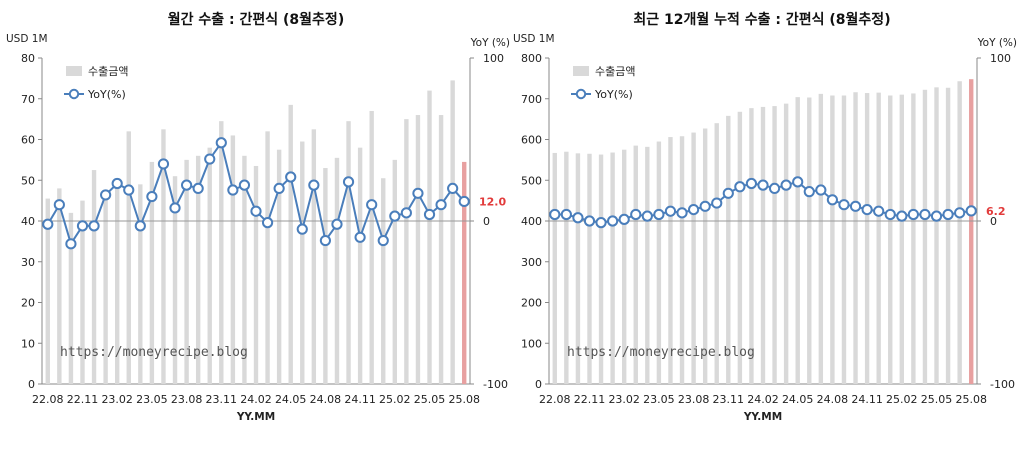  Describe the element at coordinates (913, 214) in the screenshot. I see `yoy-point-25.03` at that location.